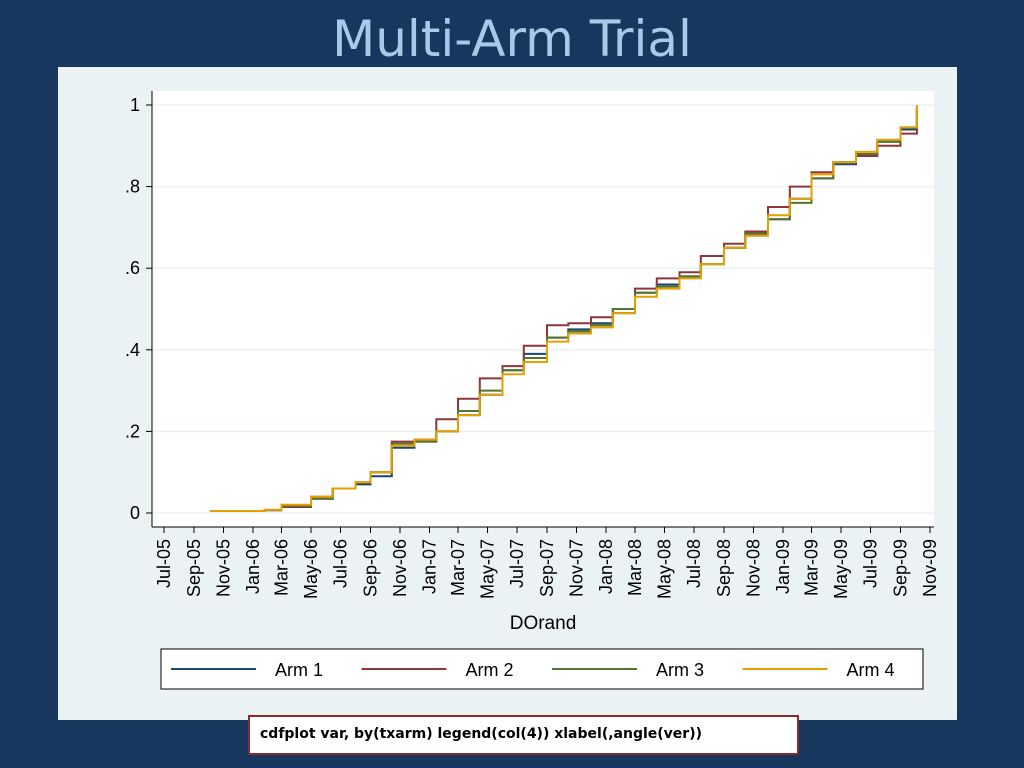 The height and width of the screenshot is (768, 1024). I want to click on x-axis-title: DOrand, so click(543, 623).